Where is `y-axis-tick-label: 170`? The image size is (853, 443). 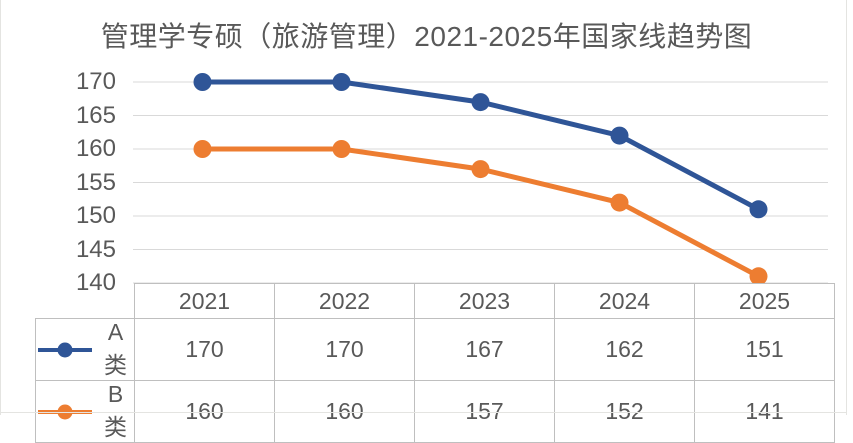
y-axis-tick-label: 170 is located at coordinates (95, 81).